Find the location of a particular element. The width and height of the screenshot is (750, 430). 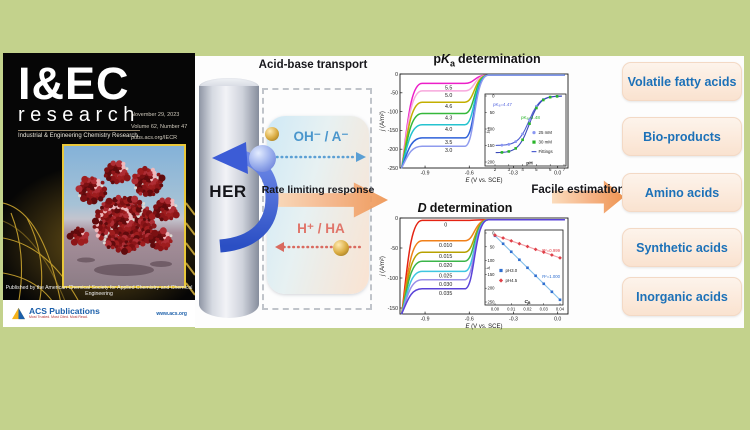

svg-text: pKₐ=4.47 is located at coordinates (502, 104).